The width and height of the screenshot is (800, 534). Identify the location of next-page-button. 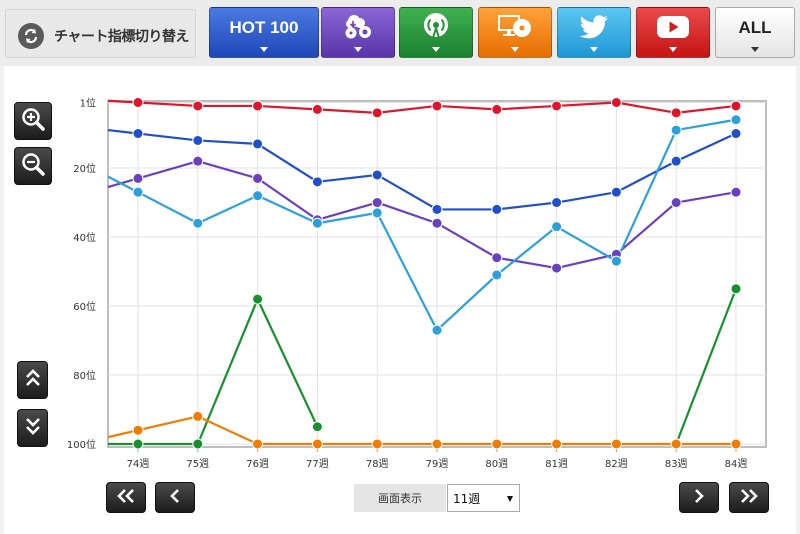
(699, 497).